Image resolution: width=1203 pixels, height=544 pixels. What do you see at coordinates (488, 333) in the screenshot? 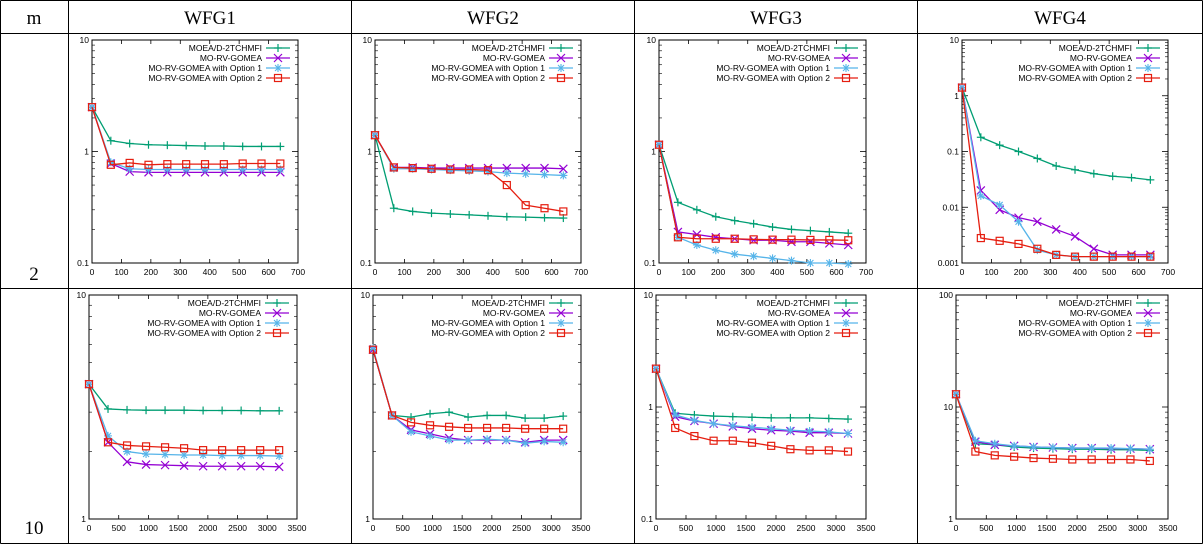
I see `legend-label: MO-RV-GOMEA with Option 2` at bounding box center [488, 333].